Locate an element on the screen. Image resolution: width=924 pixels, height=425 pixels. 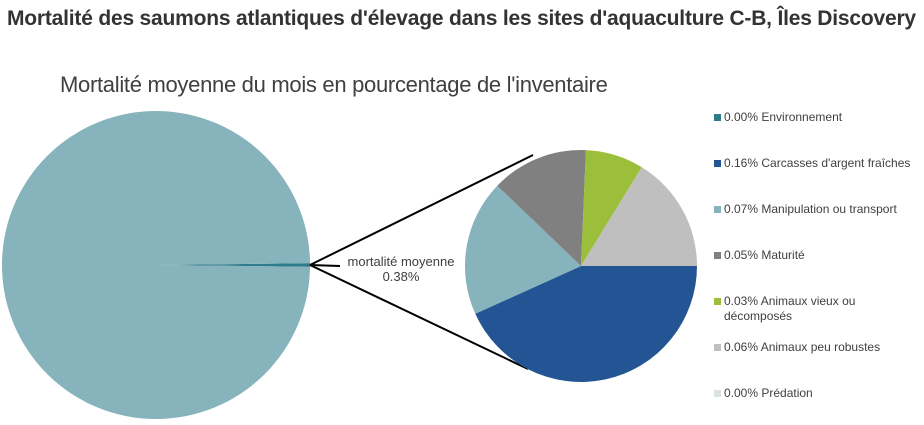
legend-item-manipulation: 0.07% Manipulation ou transport is located at coordinates (805, 209).